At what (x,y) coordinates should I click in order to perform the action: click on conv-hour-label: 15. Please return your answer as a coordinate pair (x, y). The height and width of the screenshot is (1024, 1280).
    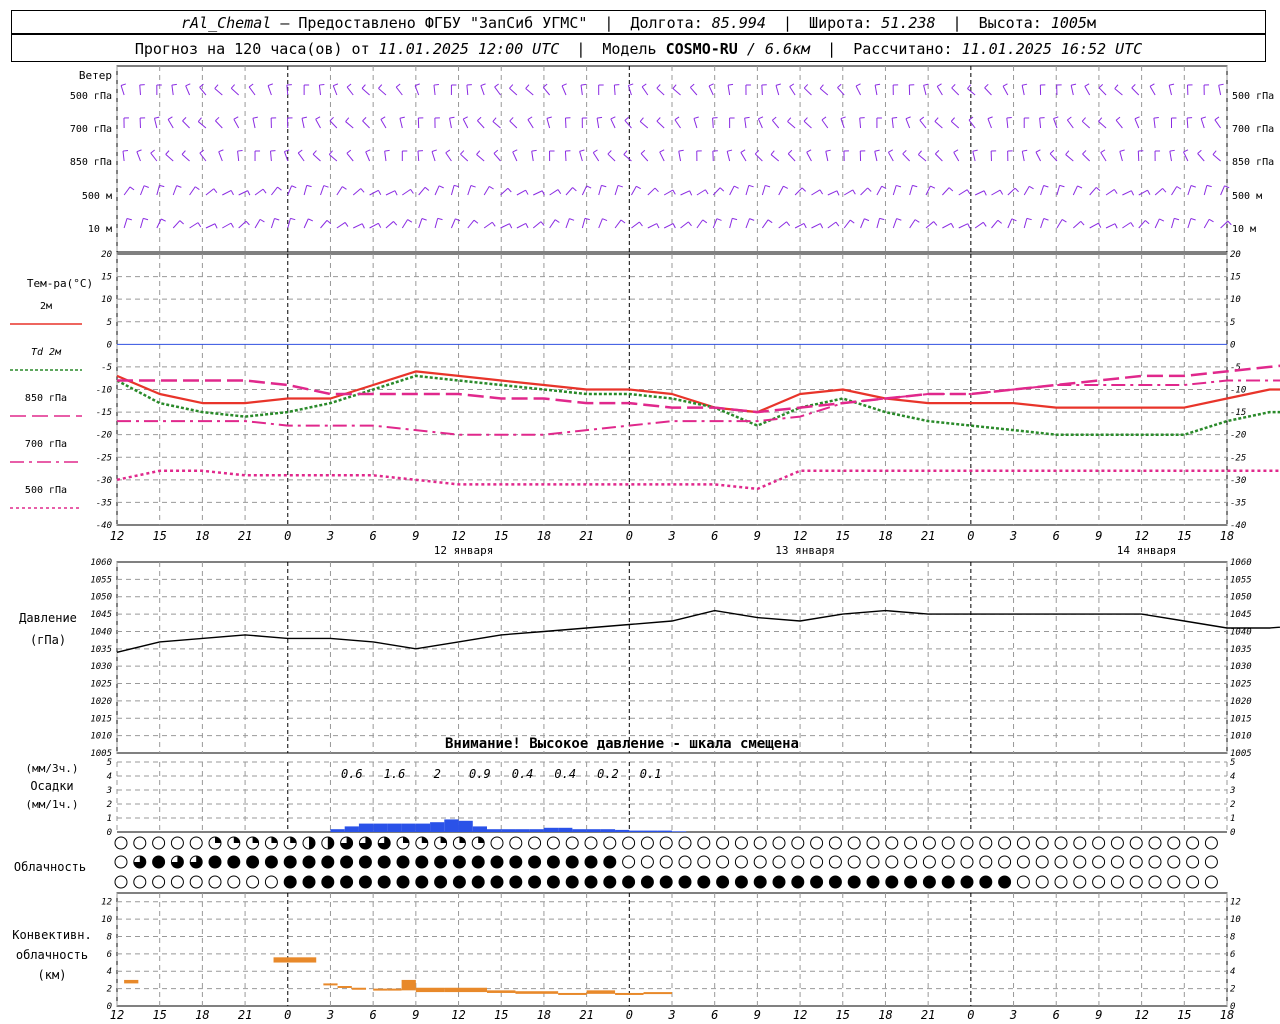
    Looking at the image, I should click on (501, 1015).